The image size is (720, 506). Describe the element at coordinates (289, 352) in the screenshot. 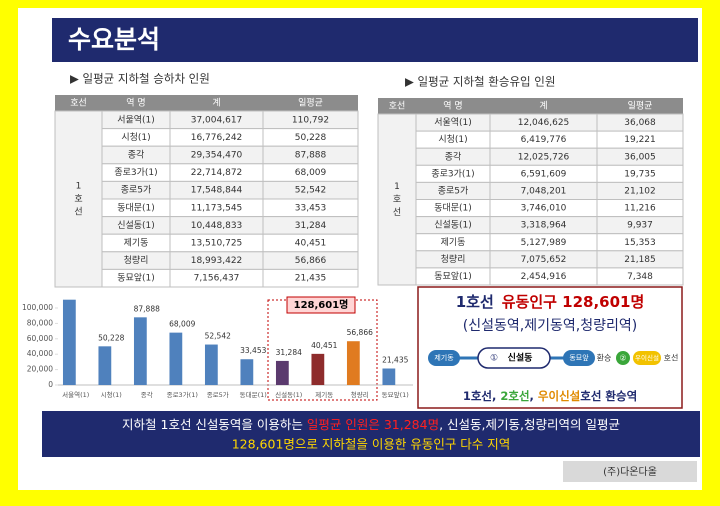

I see `value-label: 31,284` at that location.